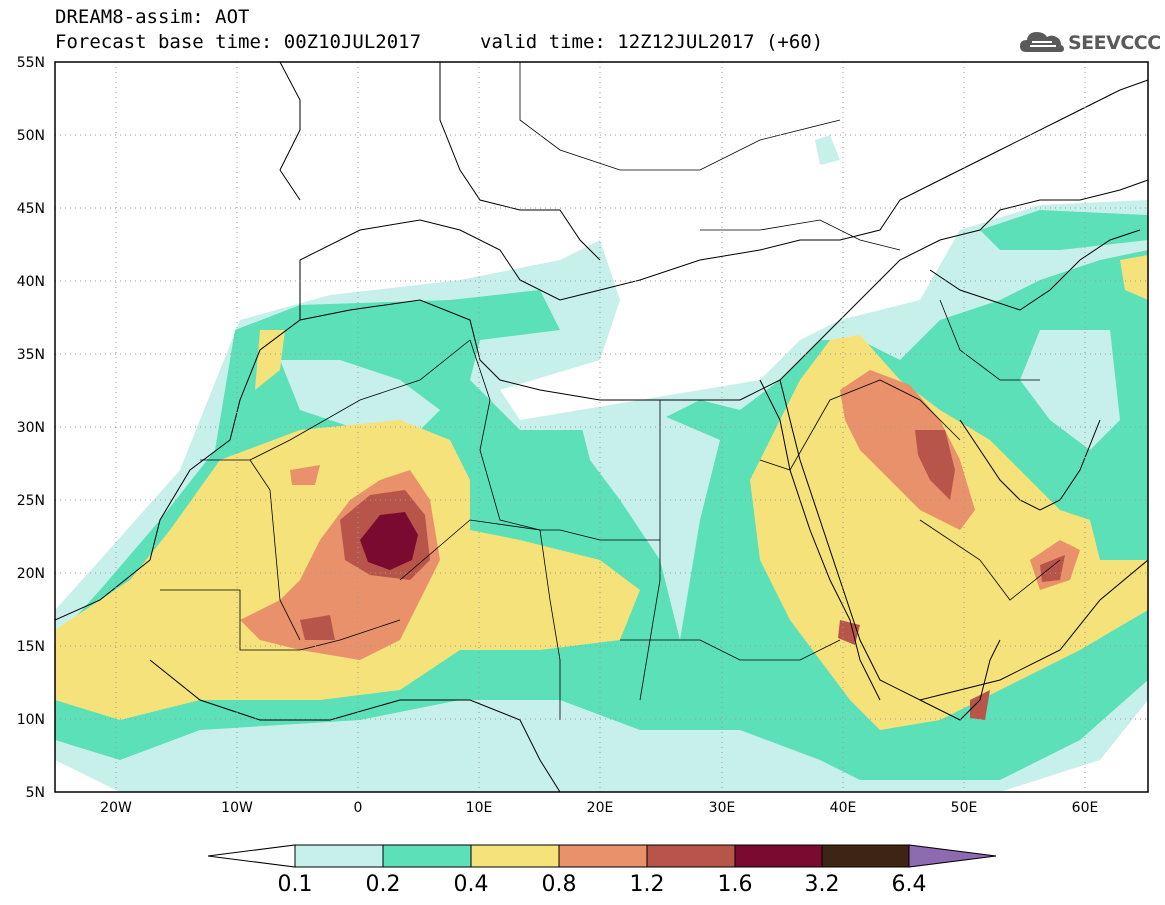 The height and width of the screenshot is (905, 1165). Describe the element at coordinates (843, 808) in the screenshot. I see `lon-label: 40E` at that location.